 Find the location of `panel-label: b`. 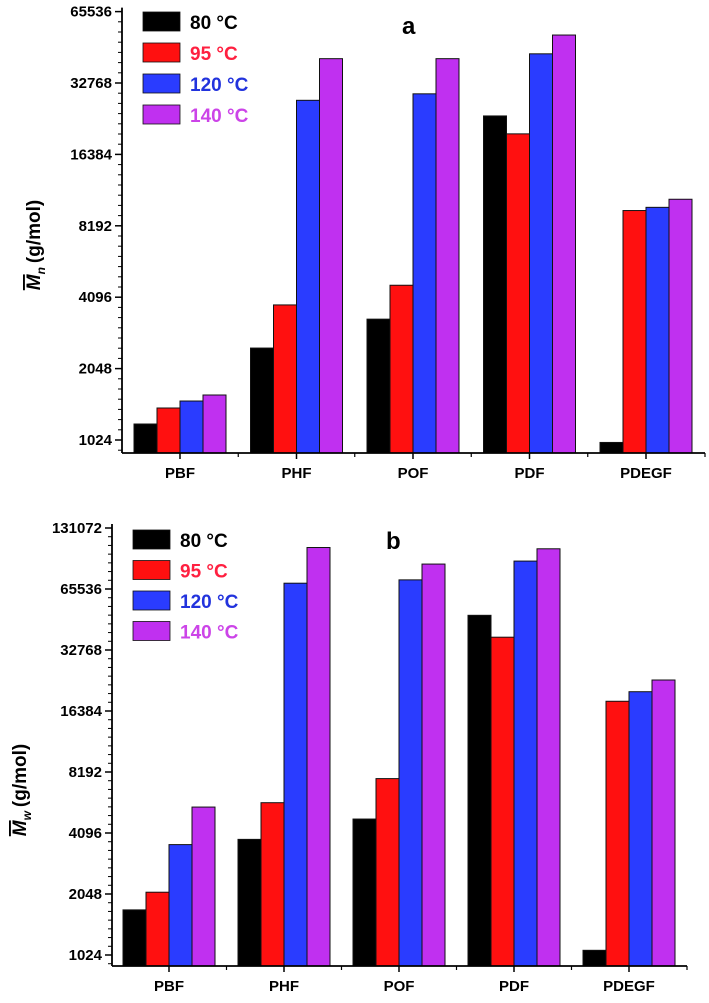

panel-label: b is located at coordinates (393, 541).